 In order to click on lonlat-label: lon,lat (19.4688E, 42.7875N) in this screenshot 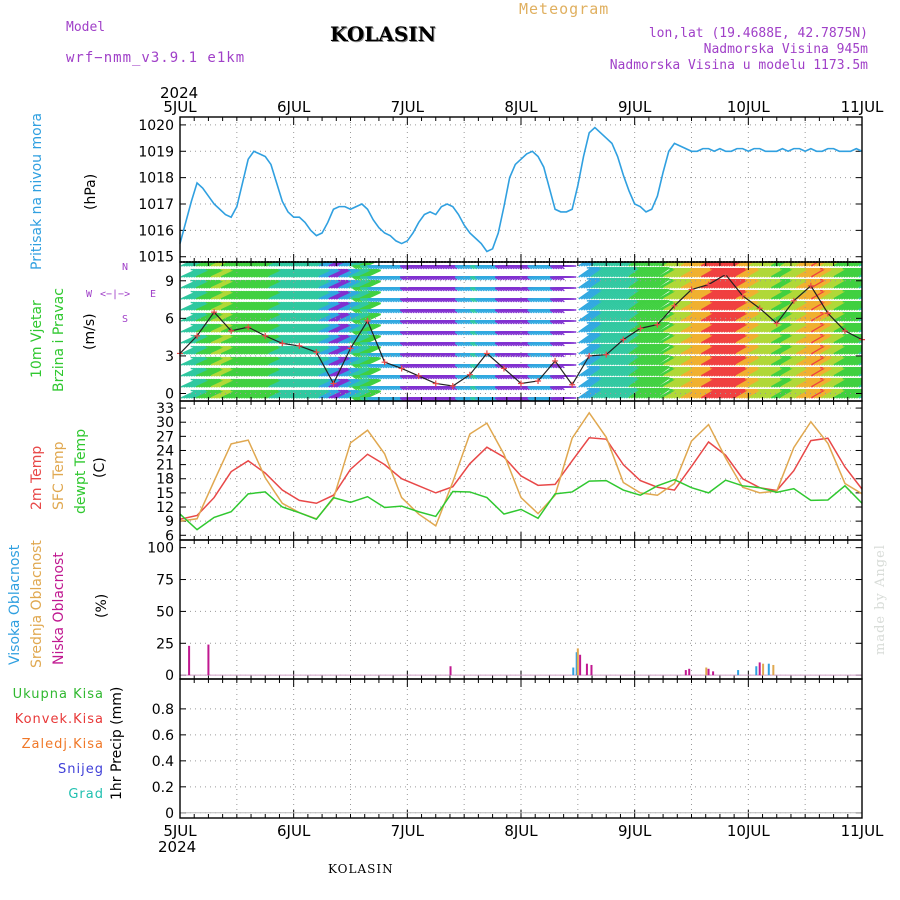, I will do `click(758, 33)`.